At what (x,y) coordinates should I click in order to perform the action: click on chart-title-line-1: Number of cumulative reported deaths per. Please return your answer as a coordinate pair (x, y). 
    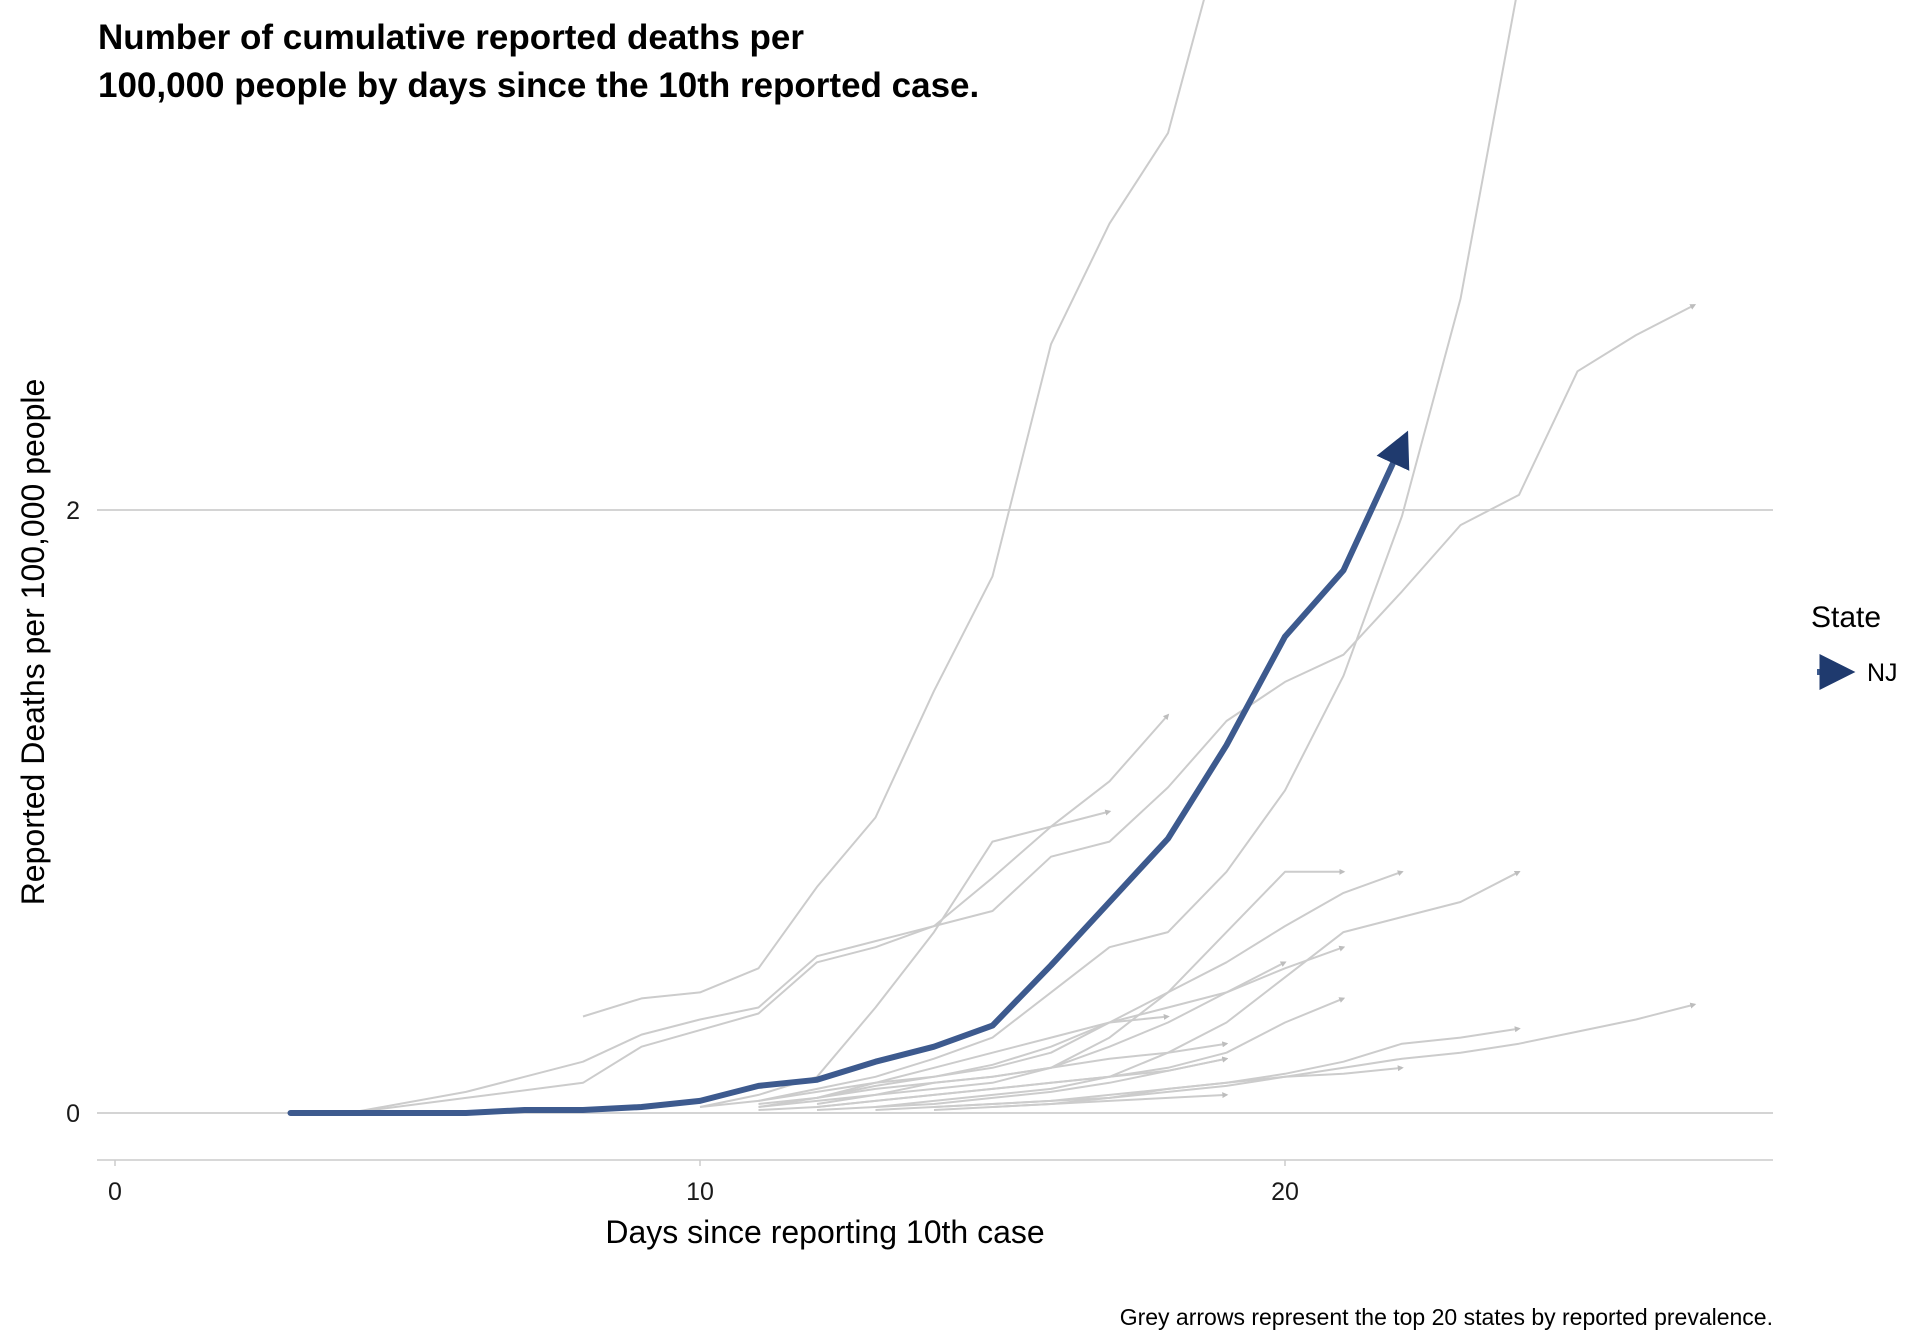
    Looking at the image, I should click on (451, 37).